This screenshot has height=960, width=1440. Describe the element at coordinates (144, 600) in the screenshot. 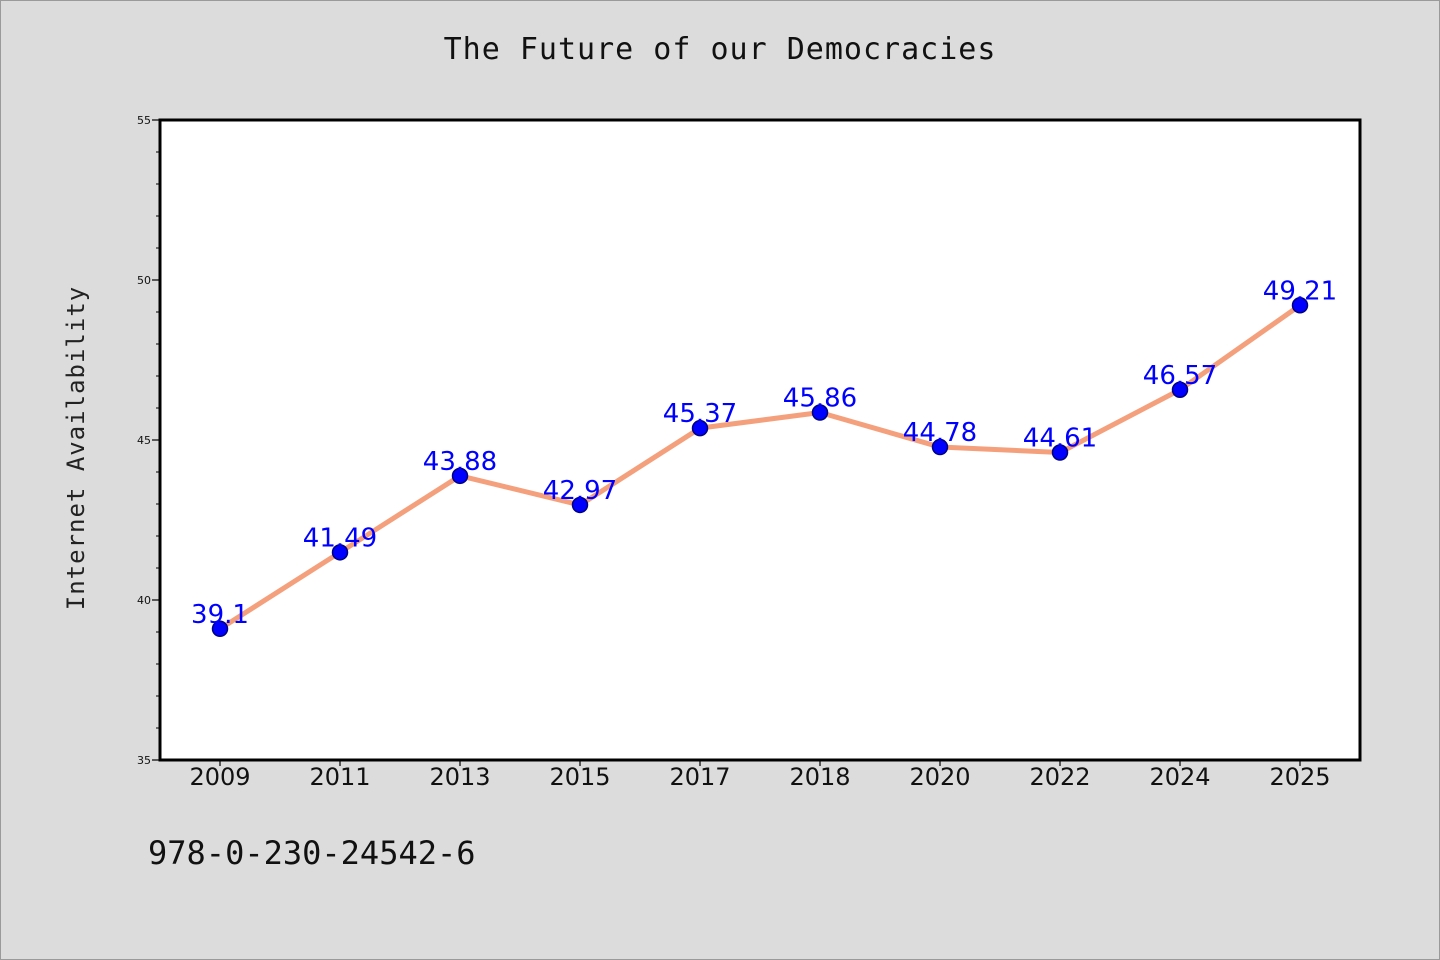

I see `y-tick-label: 40` at that location.